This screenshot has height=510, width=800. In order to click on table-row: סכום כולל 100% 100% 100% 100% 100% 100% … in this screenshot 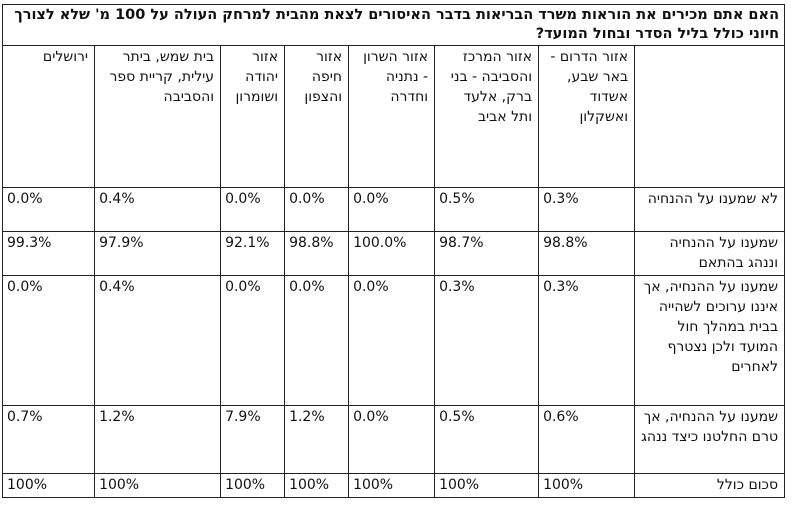, I will do `click(393, 485)`.